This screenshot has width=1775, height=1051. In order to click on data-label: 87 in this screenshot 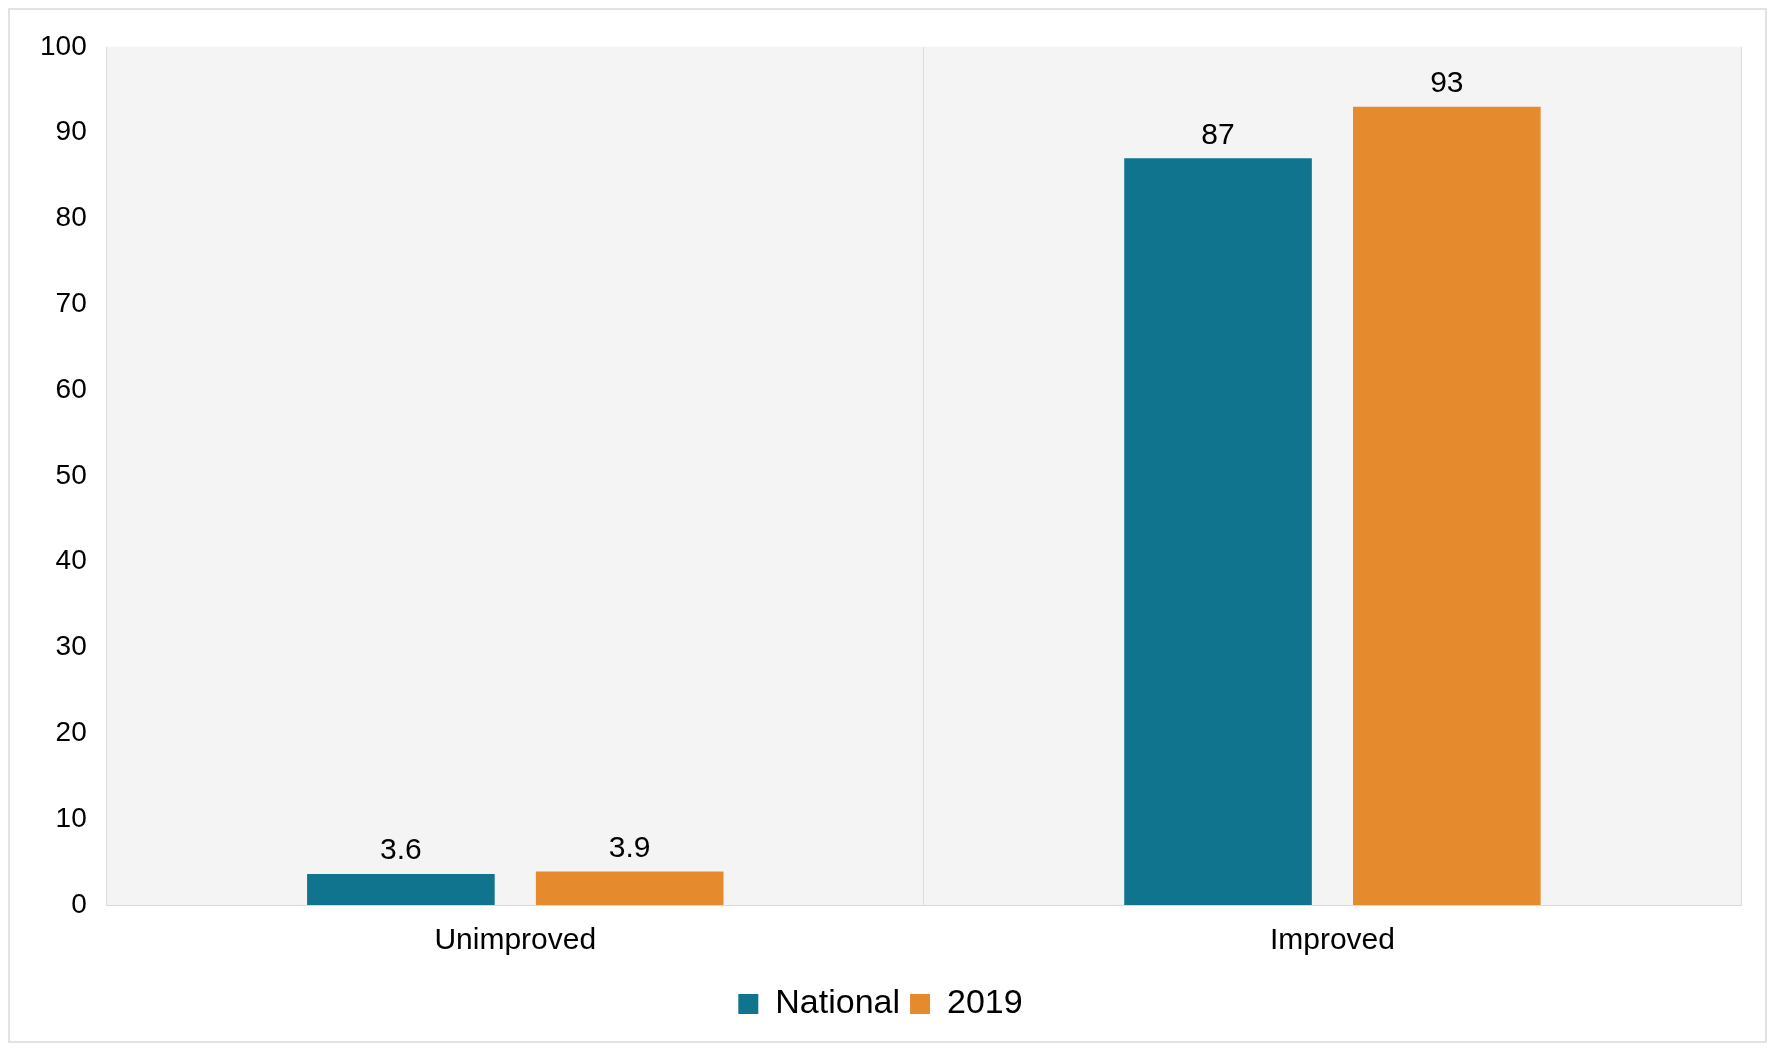, I will do `click(1218, 133)`.